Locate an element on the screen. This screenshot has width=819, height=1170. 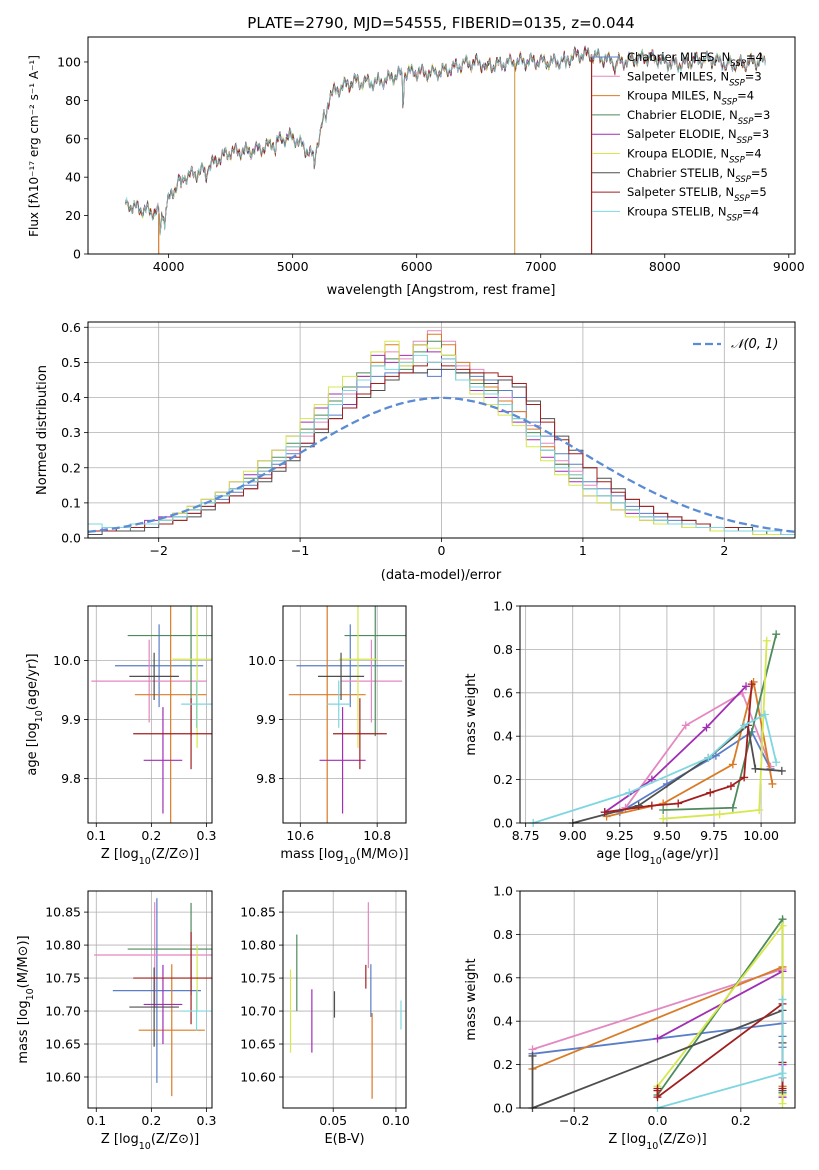
mass_vs_EBV-ytick-label-5: 10.85 is located at coordinates (258, 912).